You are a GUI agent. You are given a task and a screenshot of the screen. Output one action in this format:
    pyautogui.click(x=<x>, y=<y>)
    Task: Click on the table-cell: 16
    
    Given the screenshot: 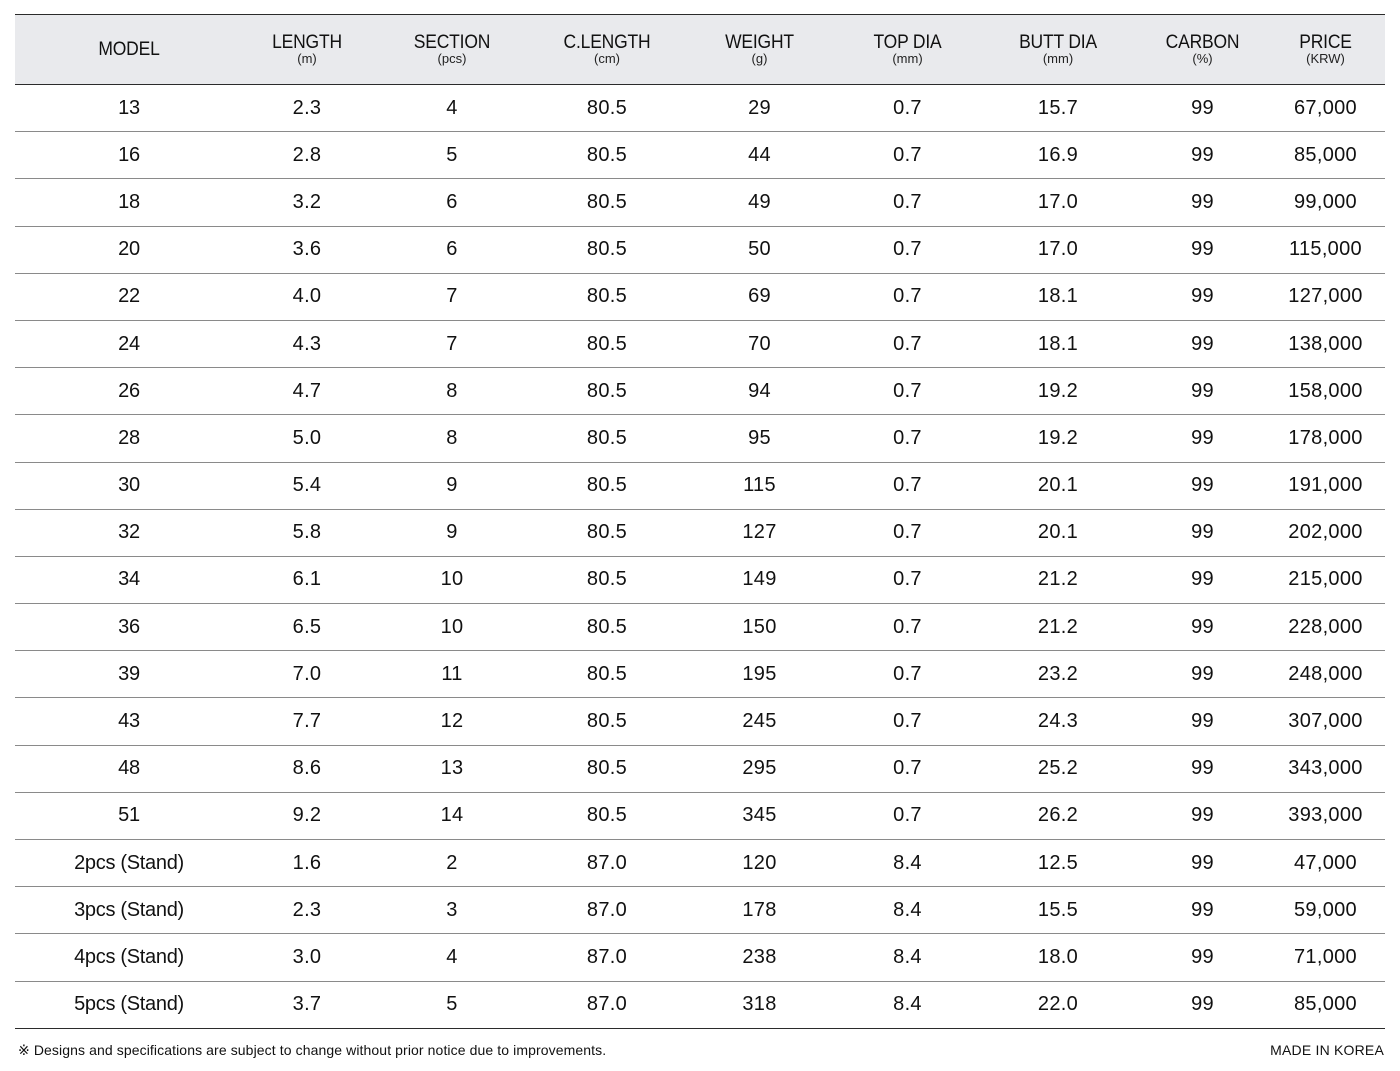 What is the action you would take?
    pyautogui.click(x=129, y=154)
    